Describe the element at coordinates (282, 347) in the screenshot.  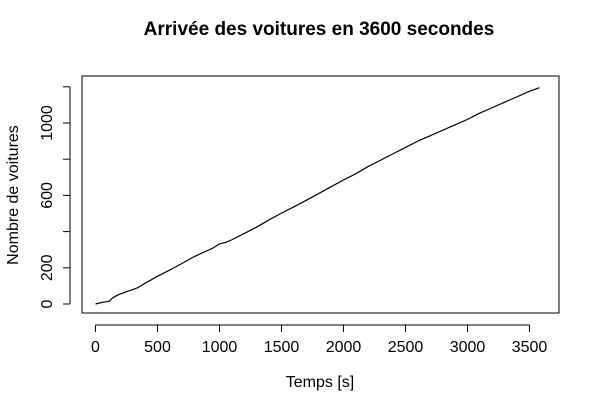
I see `x-tick-label: 1500` at that location.